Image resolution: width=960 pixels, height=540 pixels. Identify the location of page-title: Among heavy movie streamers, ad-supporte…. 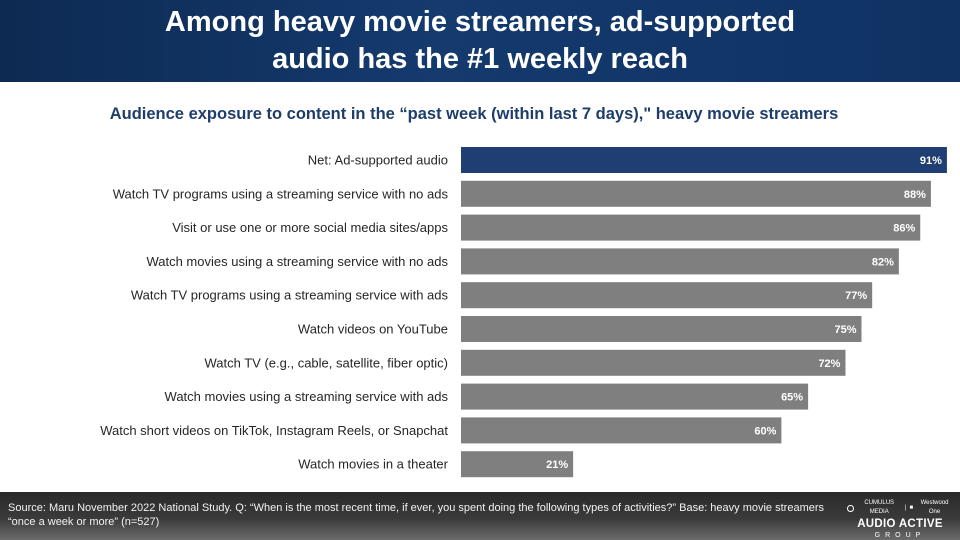
(480, 41).